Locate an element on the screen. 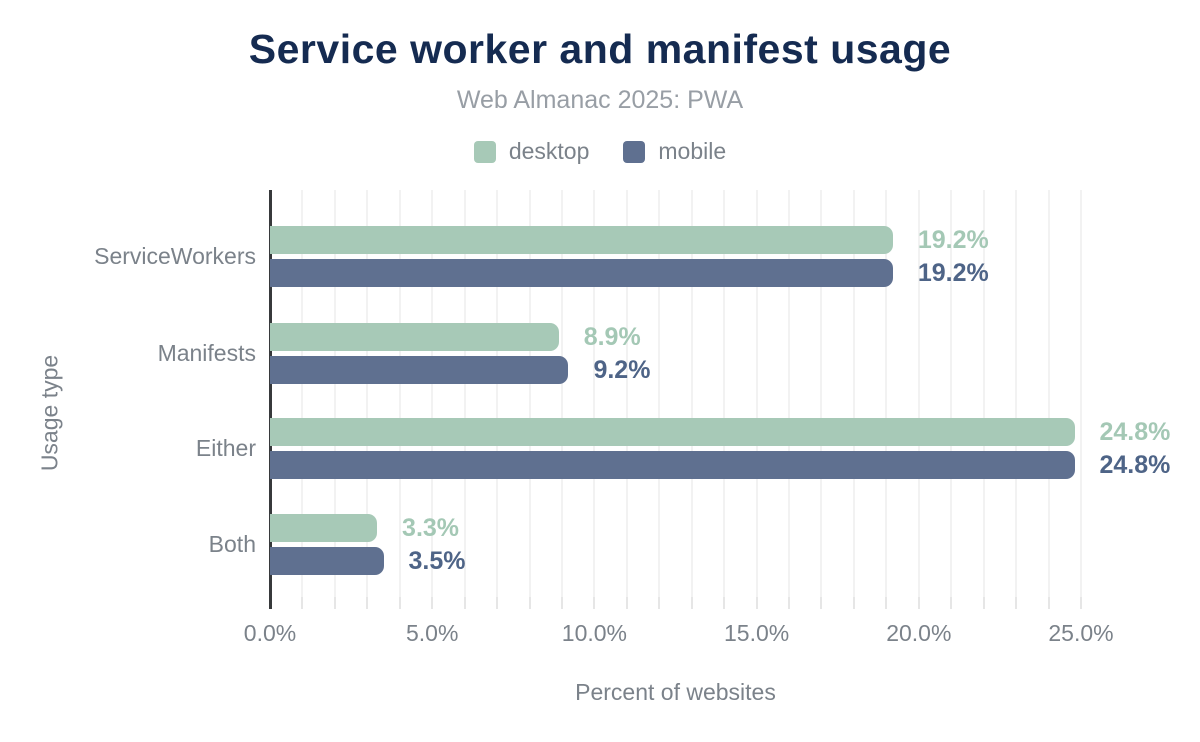 This screenshot has height=742, width=1200. value-label-desktop: 19.2% is located at coordinates (953, 239).